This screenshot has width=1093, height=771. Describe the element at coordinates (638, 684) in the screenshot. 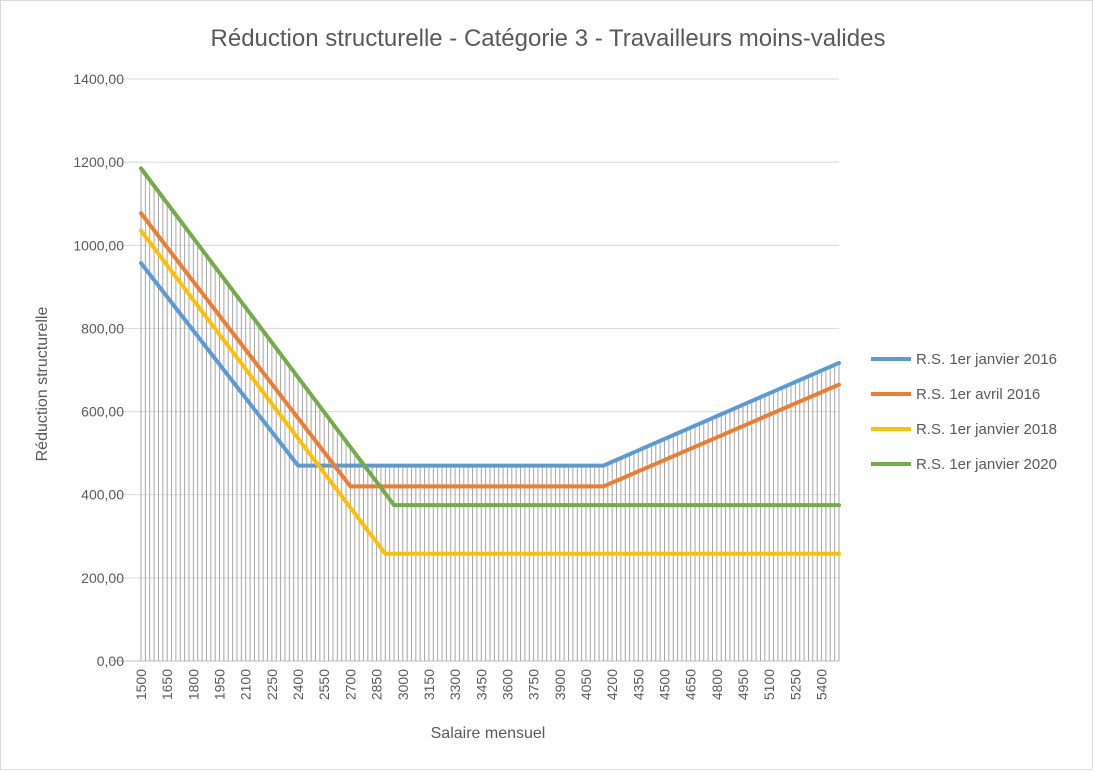

I see `x-tick-label: 4350` at that location.